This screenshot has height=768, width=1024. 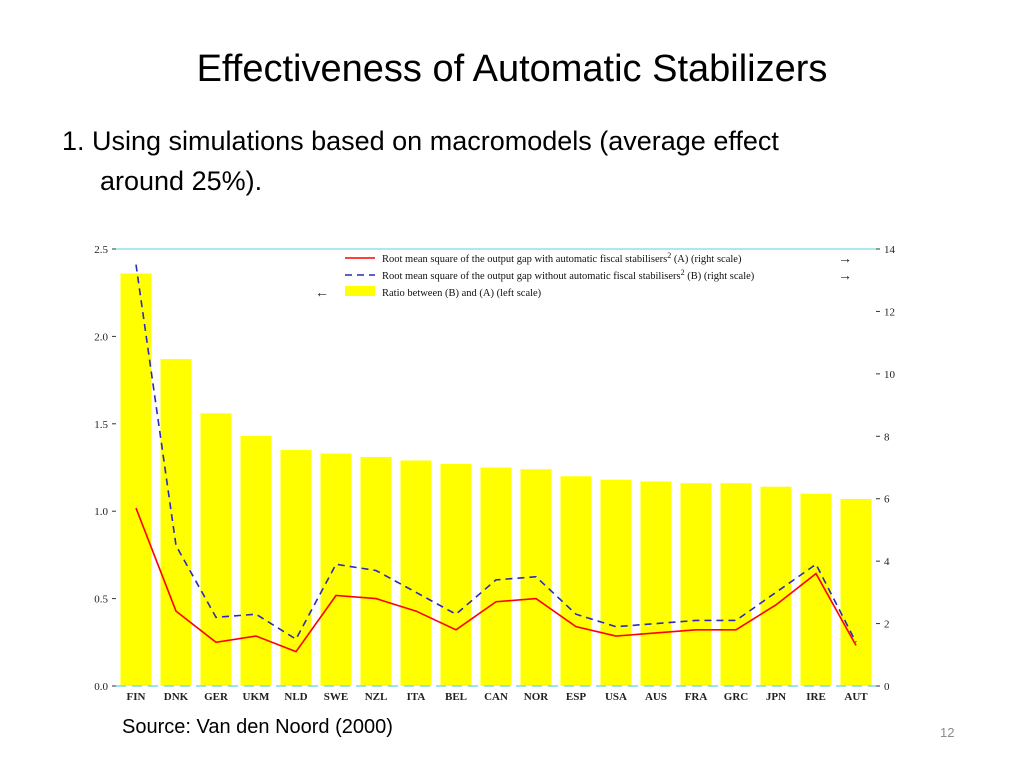 I want to click on bullet-line-2: around 25%)., so click(x=181, y=181).